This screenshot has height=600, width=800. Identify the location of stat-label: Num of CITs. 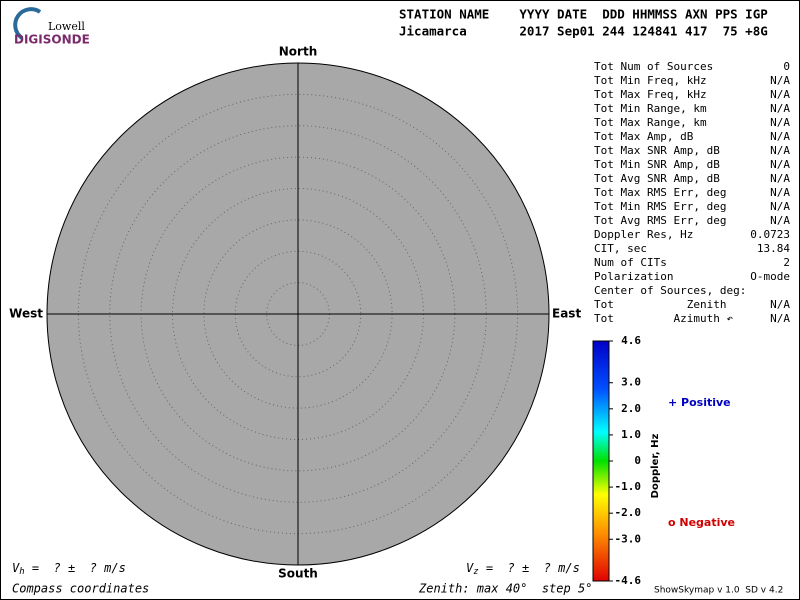
(630, 262).